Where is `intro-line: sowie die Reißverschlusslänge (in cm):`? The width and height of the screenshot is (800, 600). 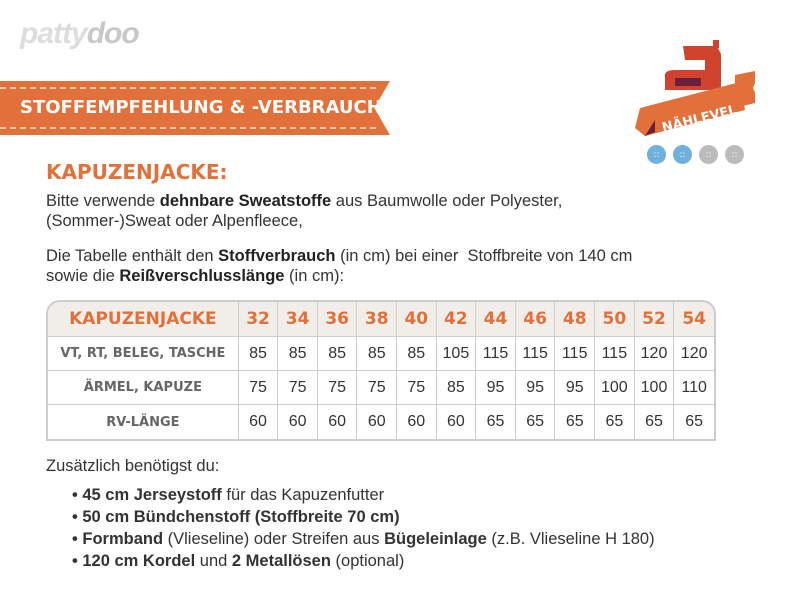 intro-line: sowie die Reißverschlusslänge (in cm): is located at coordinates (195, 276).